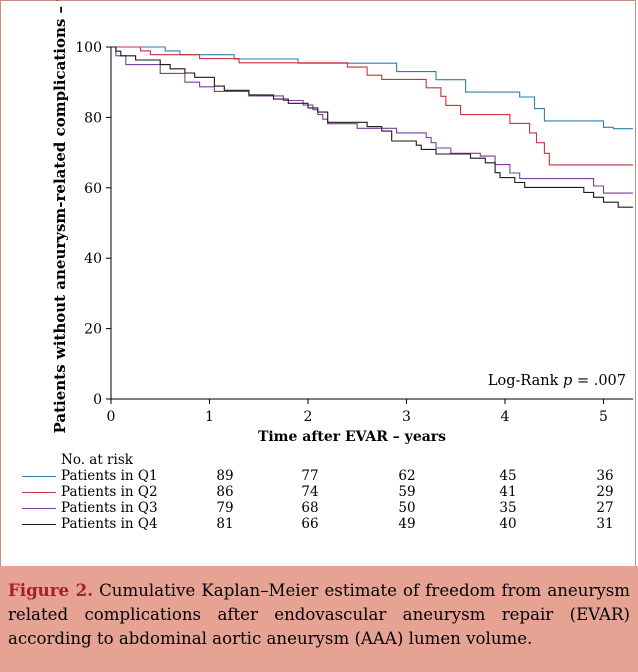 This screenshot has width=638, height=672. I want to click on at-risk-count: 81, so click(225, 524).